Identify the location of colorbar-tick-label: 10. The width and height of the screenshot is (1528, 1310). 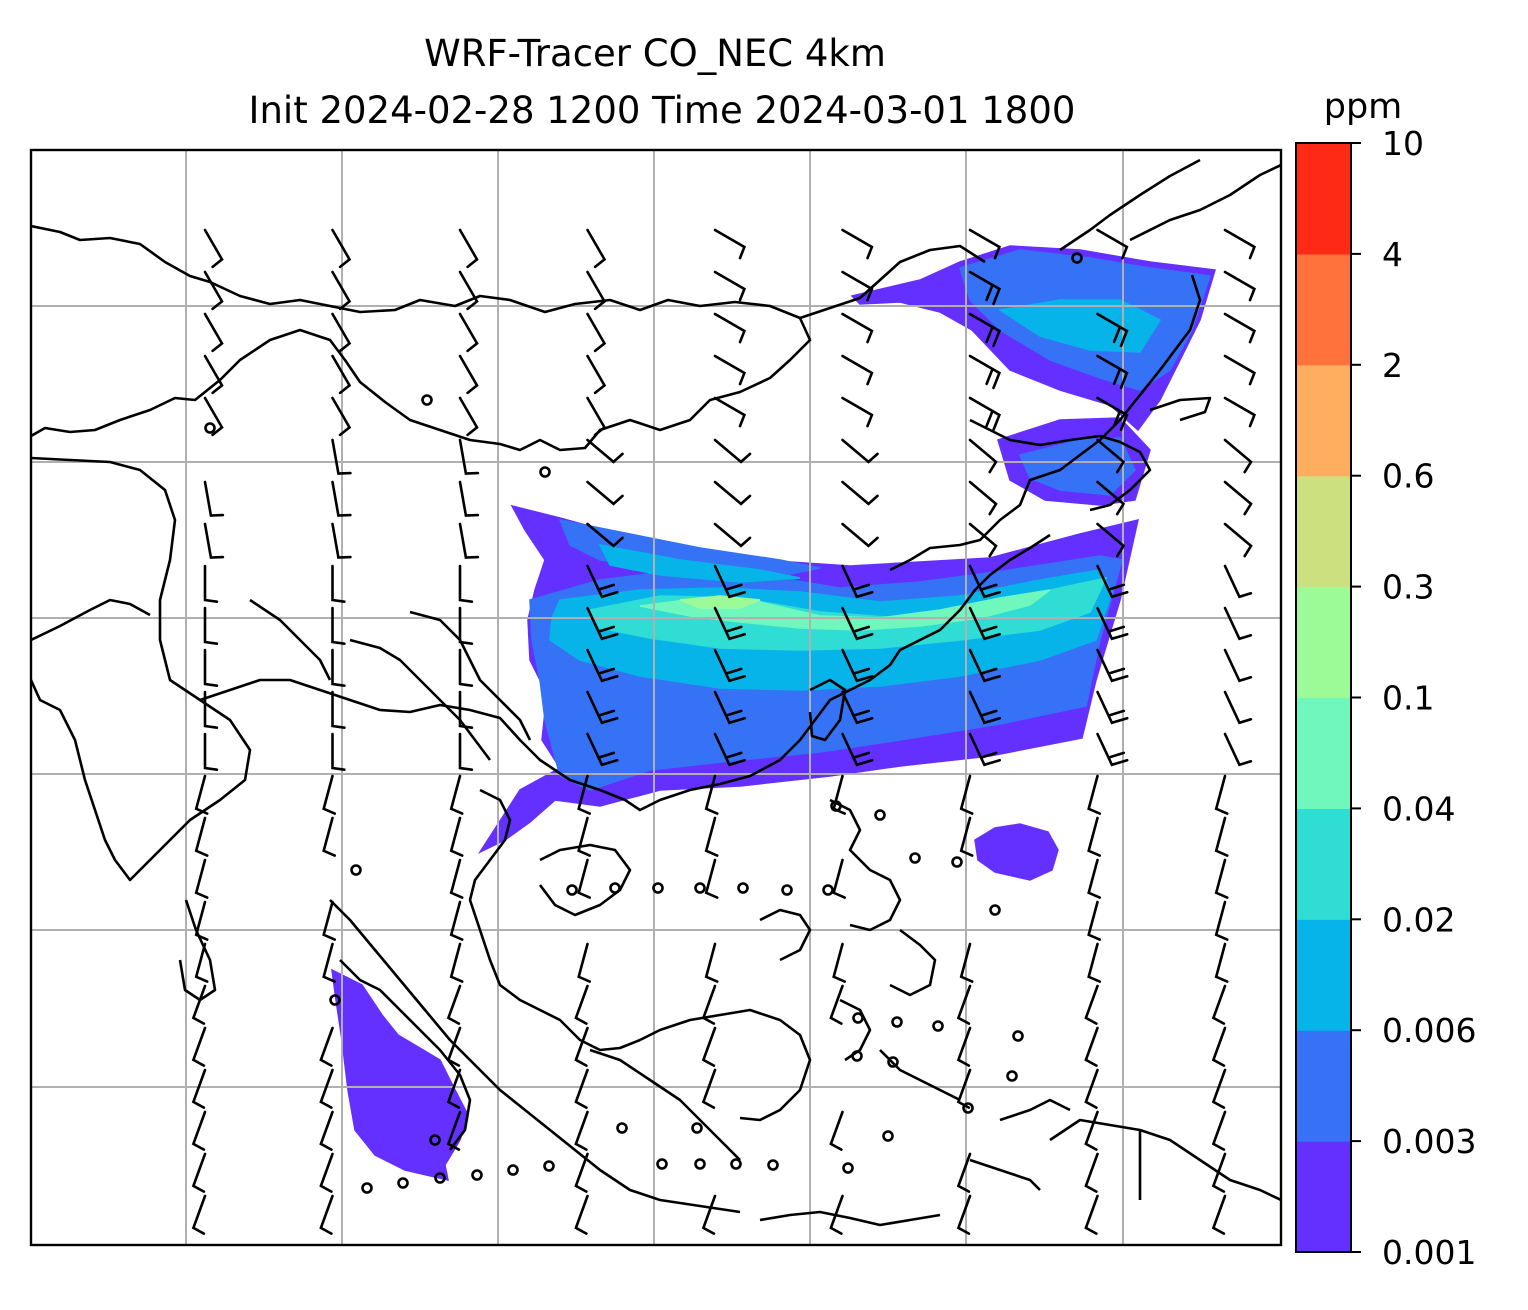
(1403, 143).